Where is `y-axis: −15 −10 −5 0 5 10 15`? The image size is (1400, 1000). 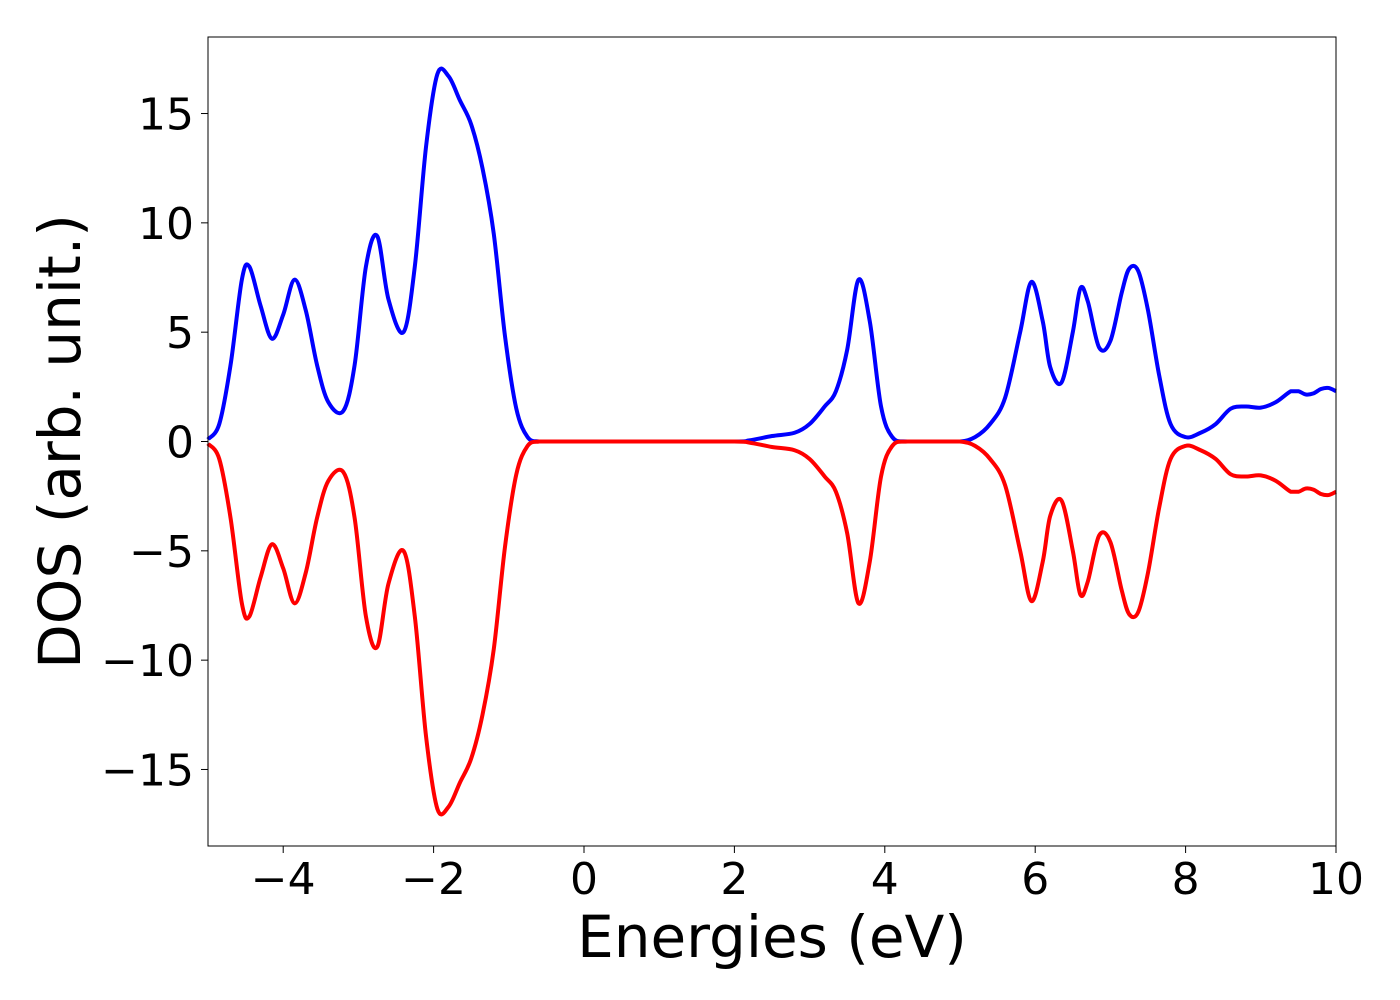 y-axis: −15 −10 −5 0 5 10 15 is located at coordinates (154, 443).